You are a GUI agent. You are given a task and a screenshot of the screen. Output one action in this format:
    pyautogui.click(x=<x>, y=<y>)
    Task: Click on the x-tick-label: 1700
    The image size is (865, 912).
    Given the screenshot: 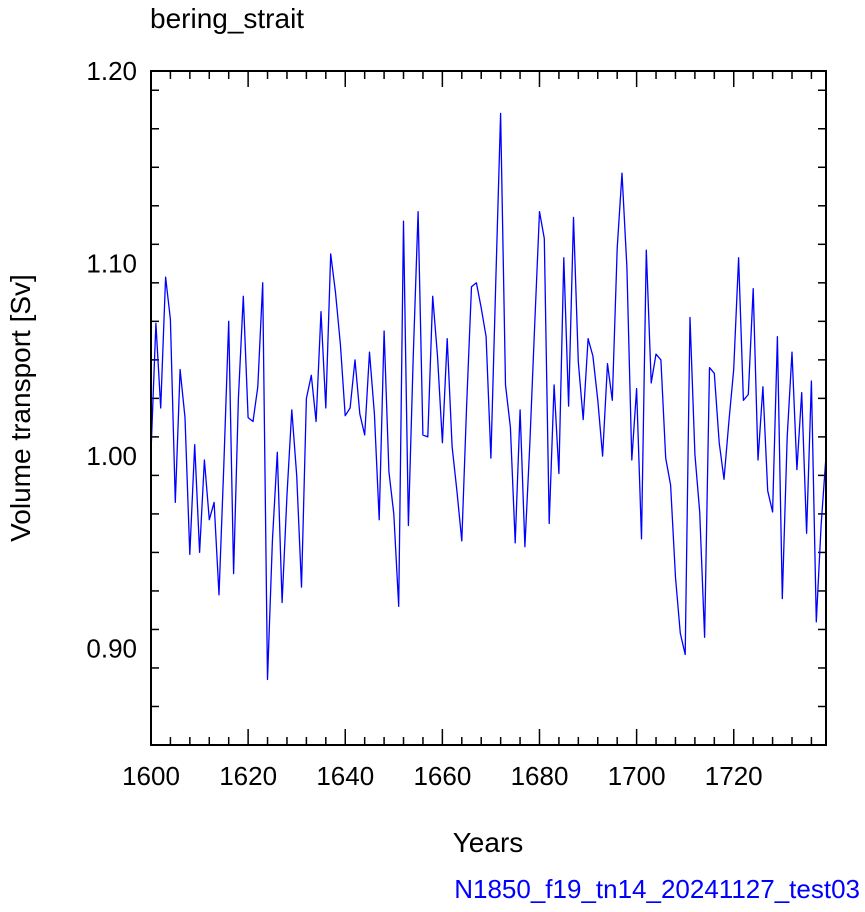 What is the action you would take?
    pyautogui.click(x=637, y=776)
    